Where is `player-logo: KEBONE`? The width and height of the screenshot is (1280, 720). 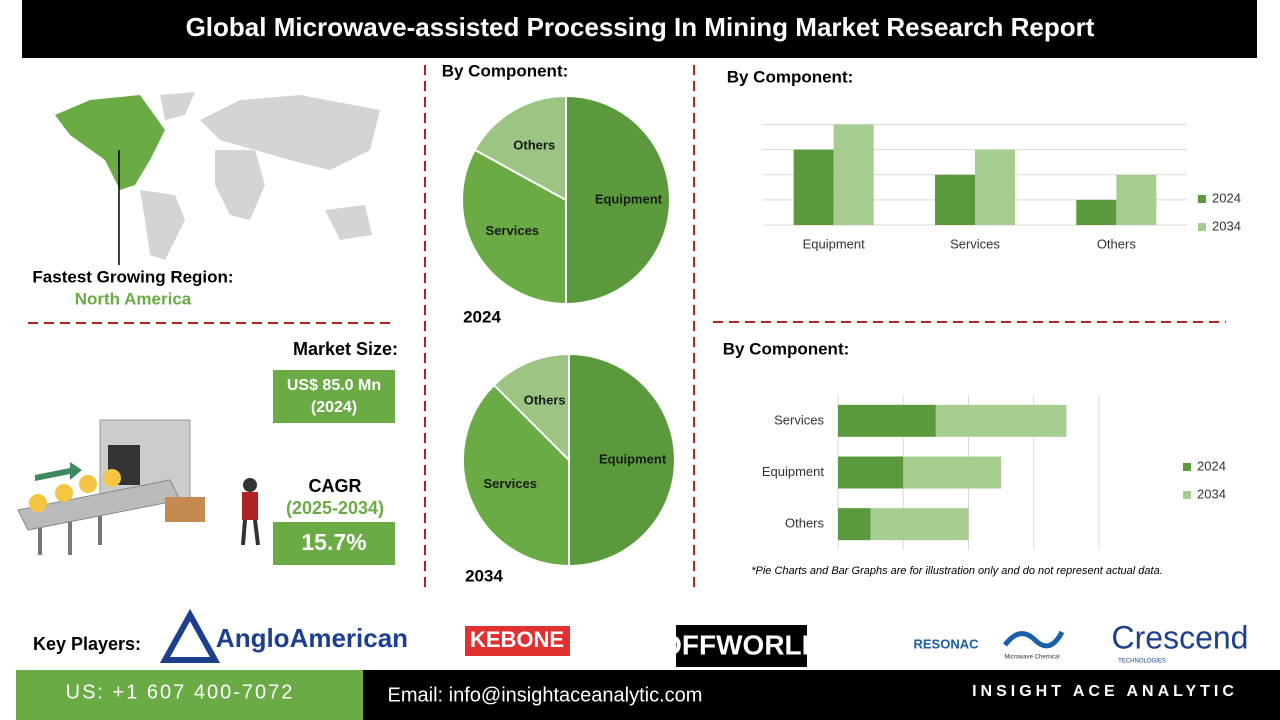
player-logo: KEBONE is located at coordinates (517, 639).